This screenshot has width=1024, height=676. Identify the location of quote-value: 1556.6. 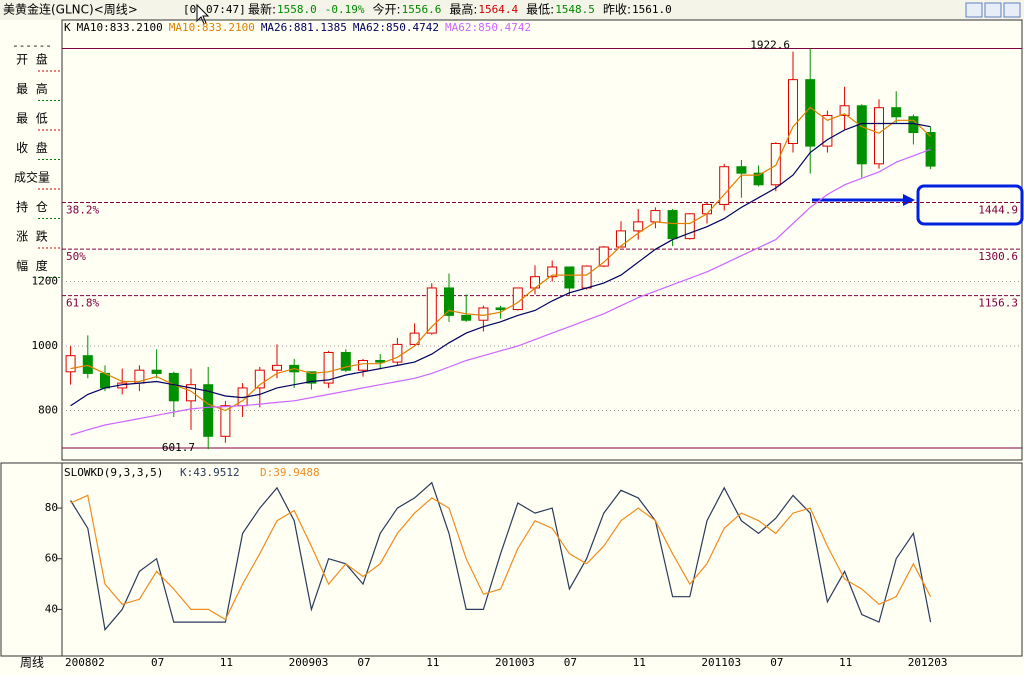
(422, 9).